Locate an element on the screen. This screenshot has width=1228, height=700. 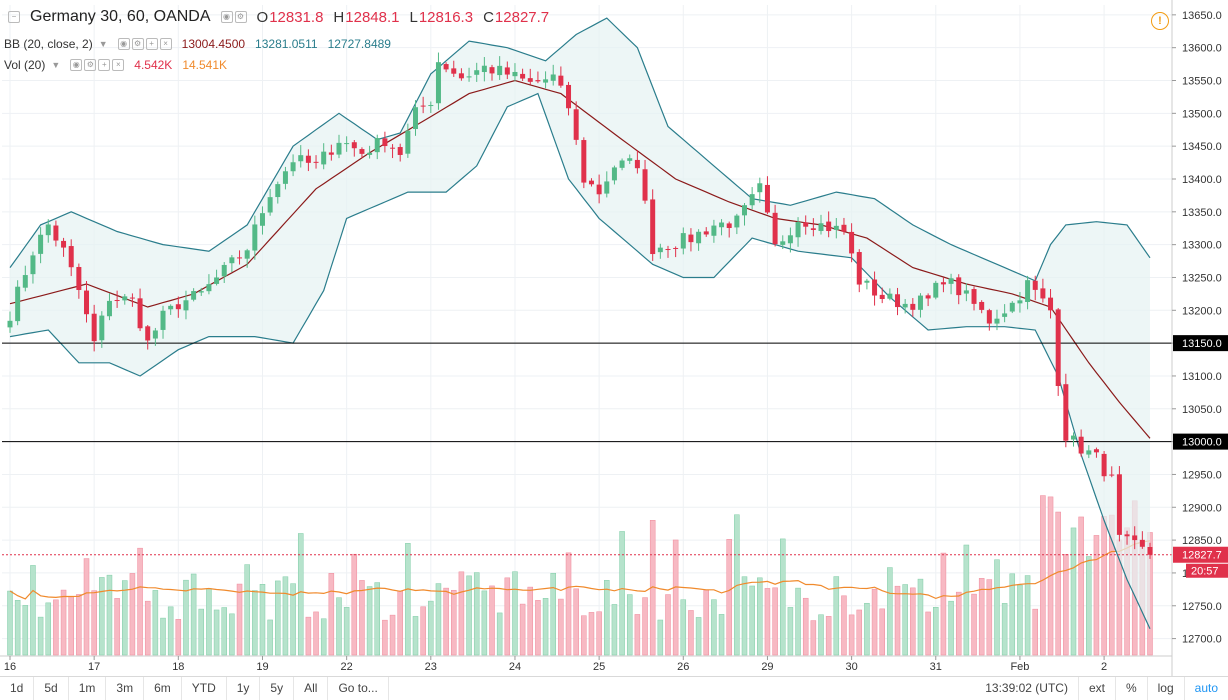
range-1m-button: 1m is located at coordinates (88, 688).